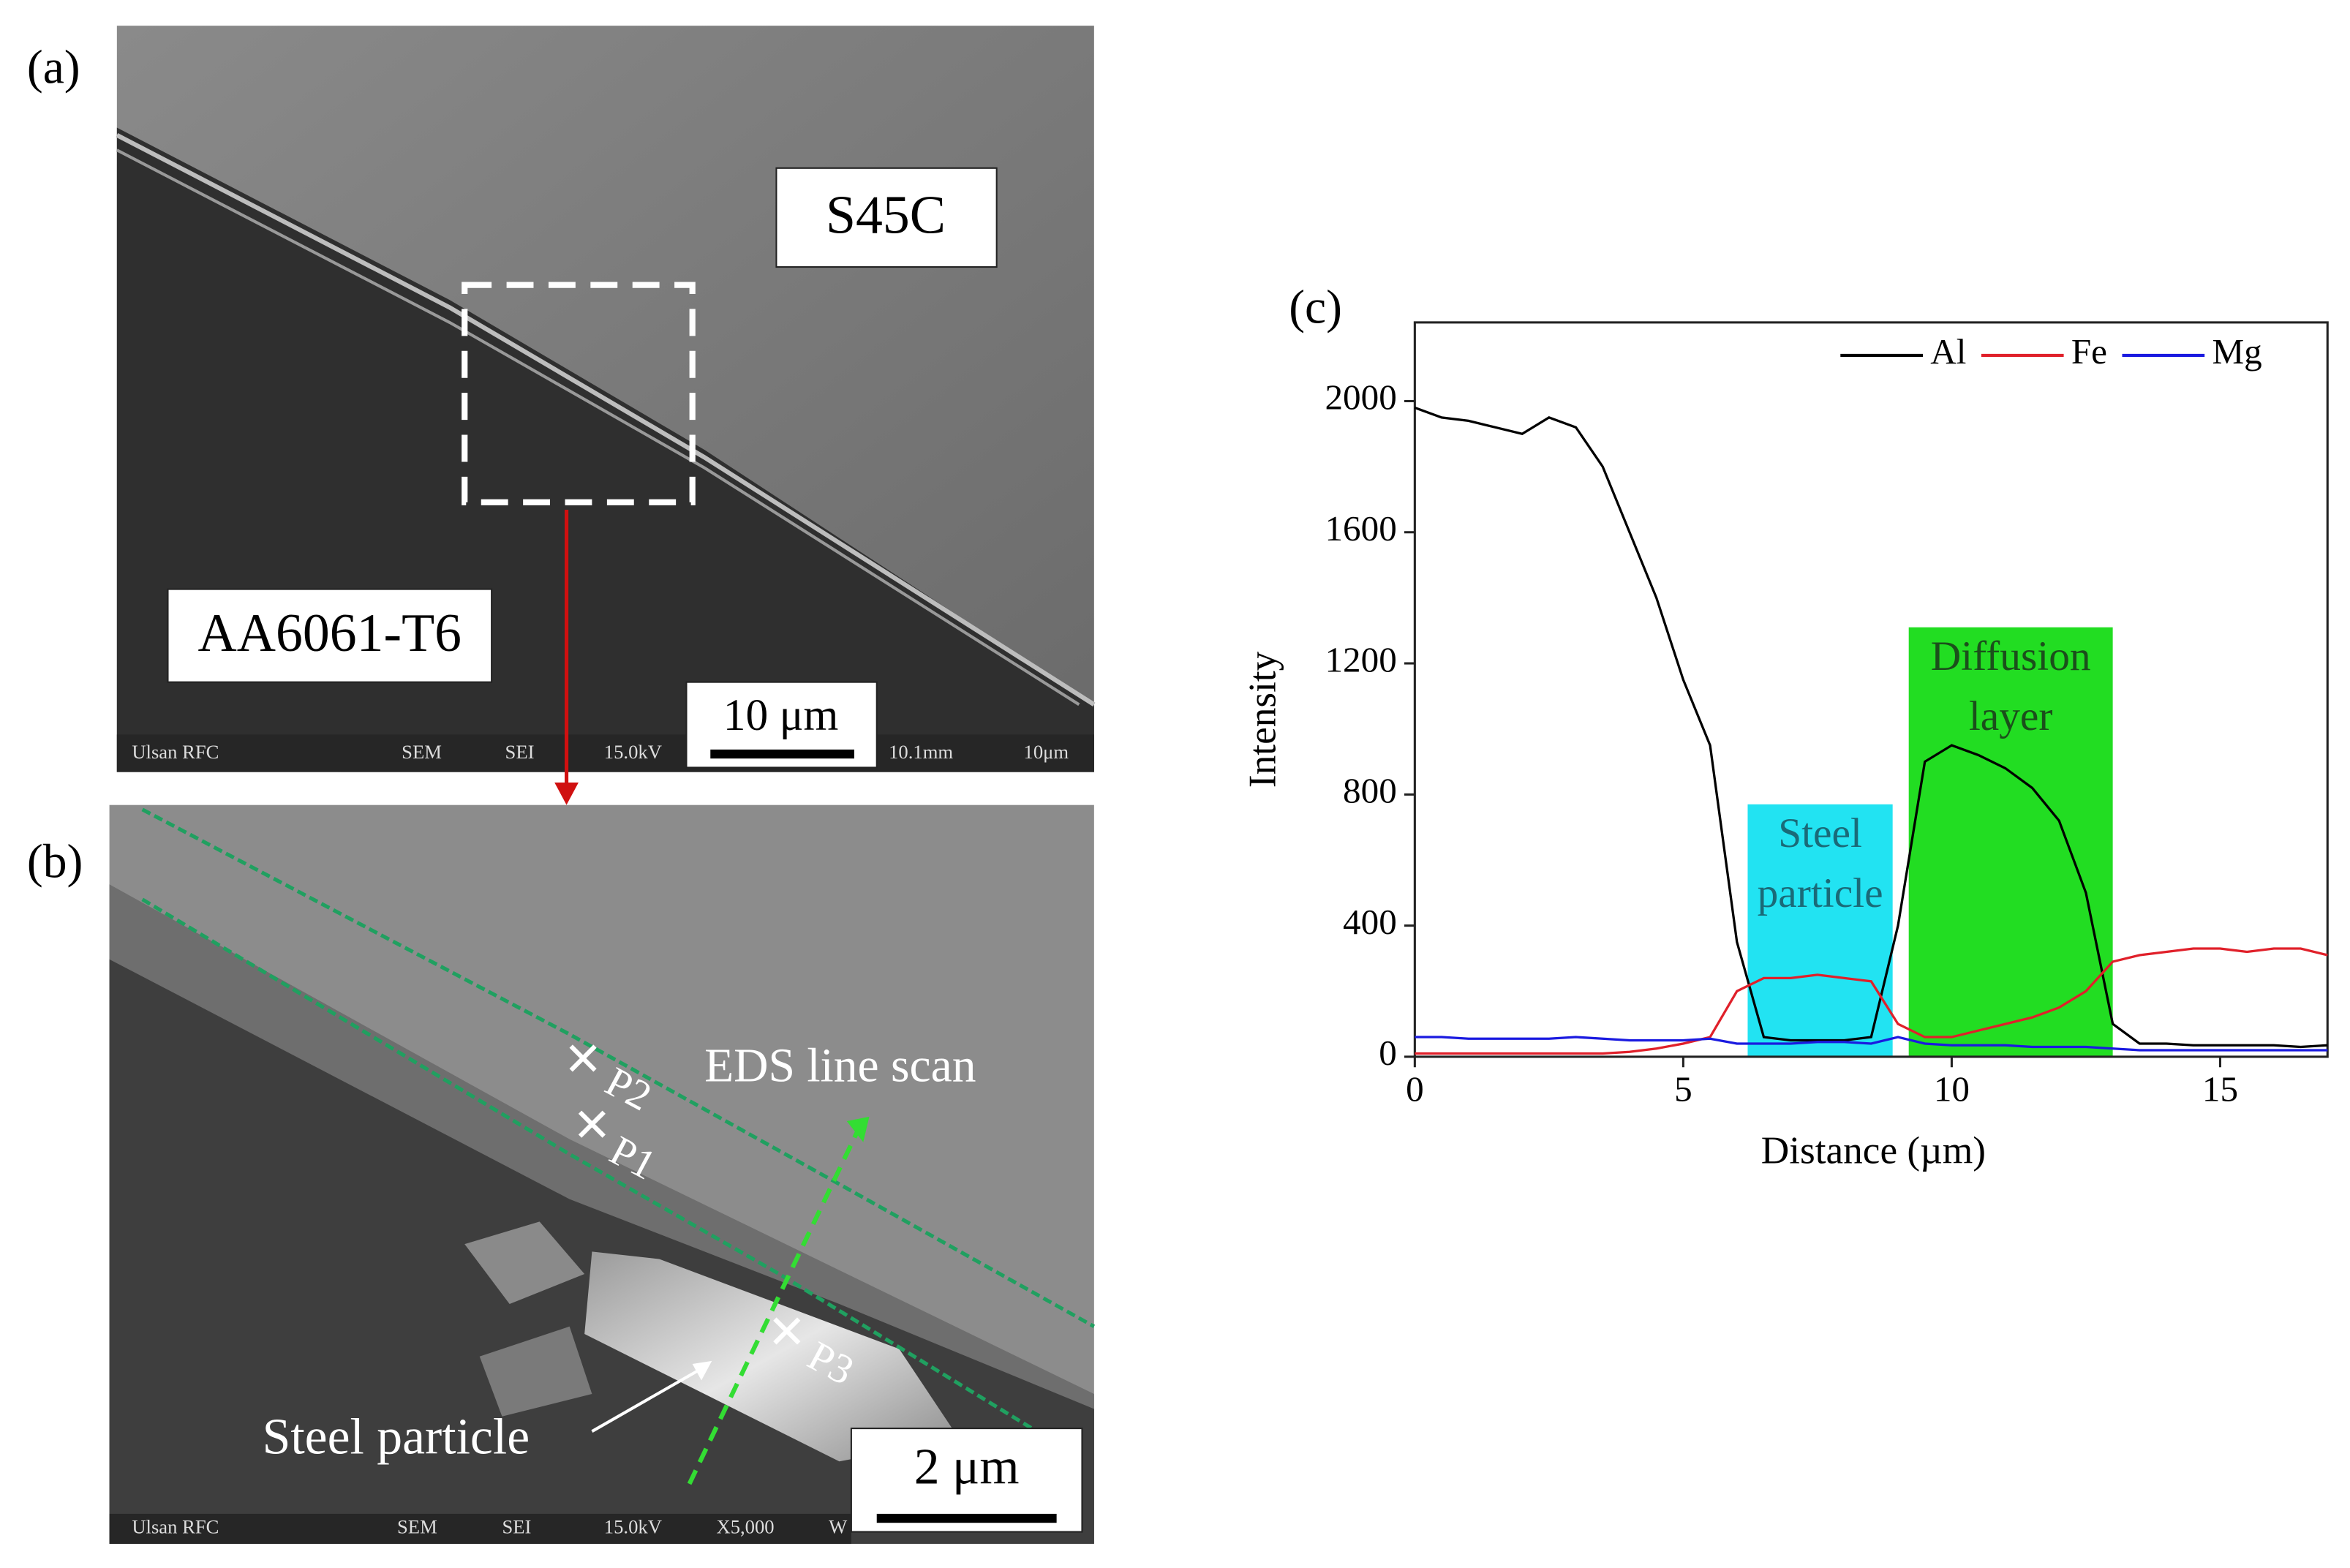  What do you see at coordinates (1262, 719) in the screenshot?
I see `y-axis-label: Intensity` at bounding box center [1262, 719].